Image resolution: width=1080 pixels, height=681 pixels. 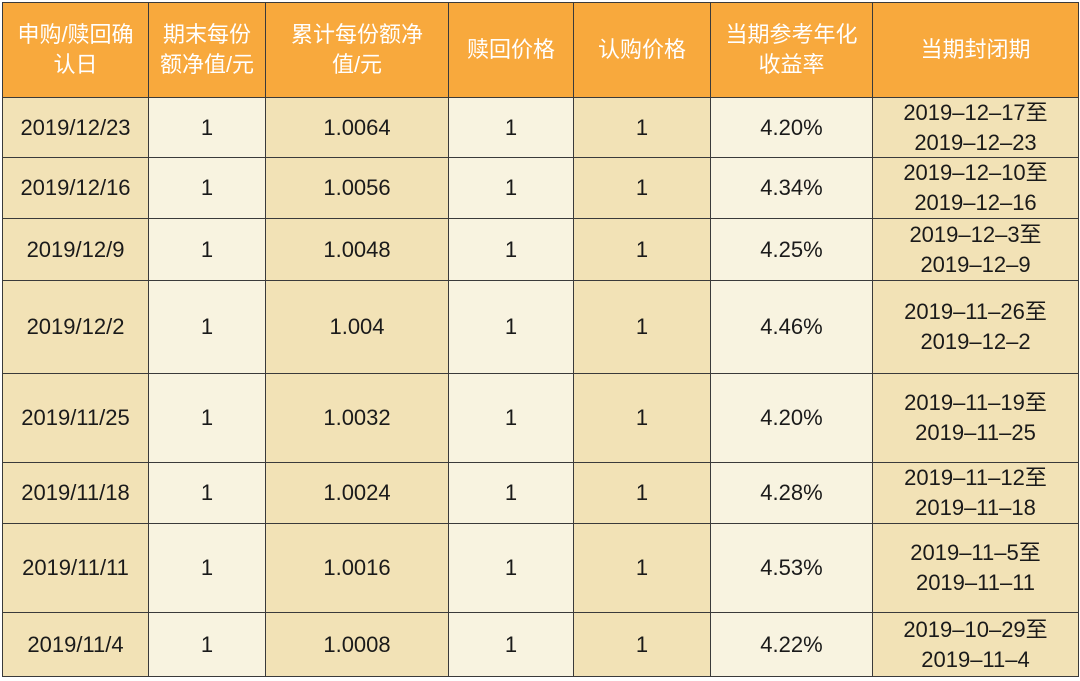 What do you see at coordinates (975, 644) in the screenshot?
I see `table-cell: 2019–10–29至 2019–11–4` at bounding box center [975, 644].